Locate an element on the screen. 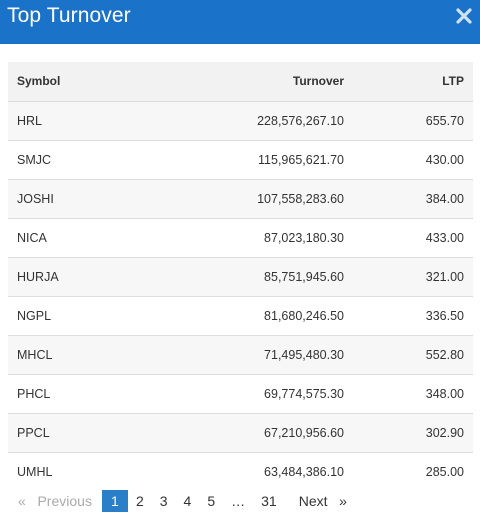  next-arrow: » is located at coordinates (343, 501).